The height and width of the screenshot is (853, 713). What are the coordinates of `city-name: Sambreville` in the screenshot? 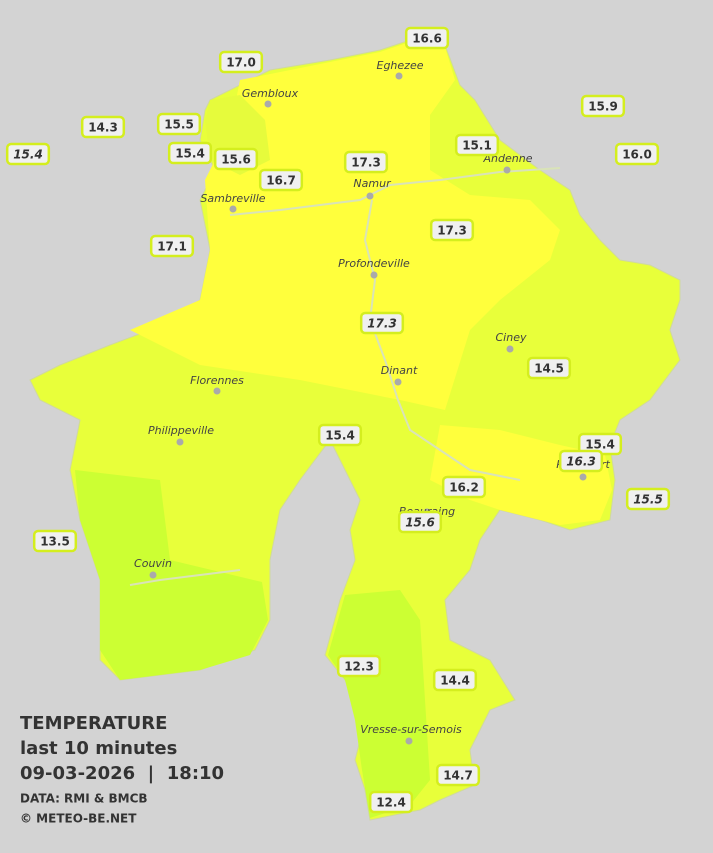 It's located at (232, 198).